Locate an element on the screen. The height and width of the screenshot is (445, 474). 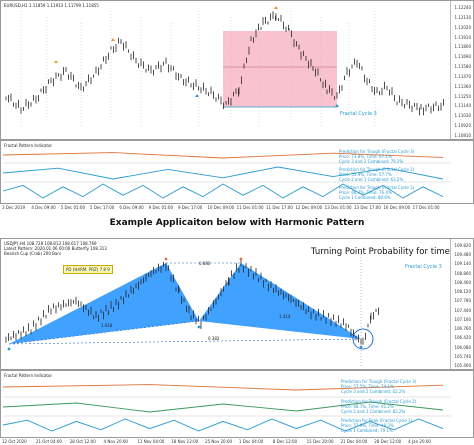
time-tick-label: 28 Dec 12:00 is located at coordinates (388, 441).